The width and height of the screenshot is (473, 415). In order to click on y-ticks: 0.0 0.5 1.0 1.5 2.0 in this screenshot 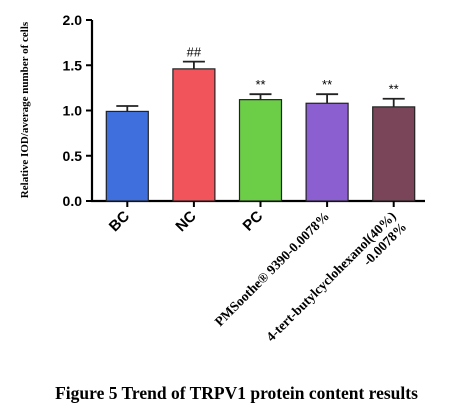, I will do `click(77, 110)`.